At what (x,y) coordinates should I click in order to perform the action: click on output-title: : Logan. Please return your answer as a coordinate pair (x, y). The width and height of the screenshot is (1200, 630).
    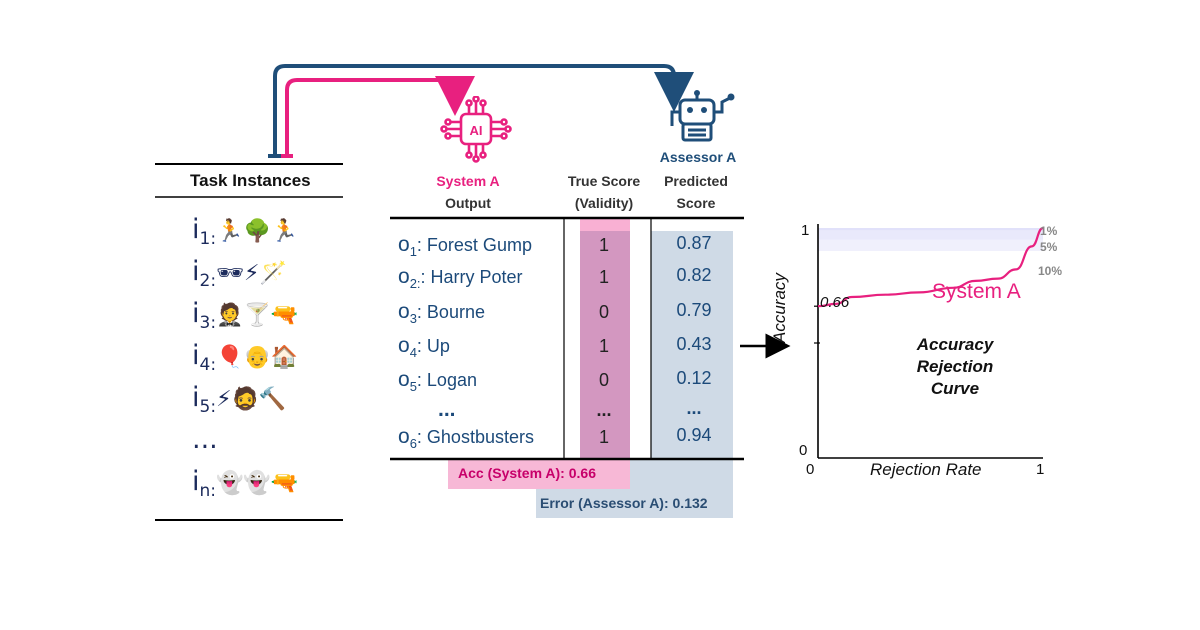
    Looking at the image, I should click on (446, 380).